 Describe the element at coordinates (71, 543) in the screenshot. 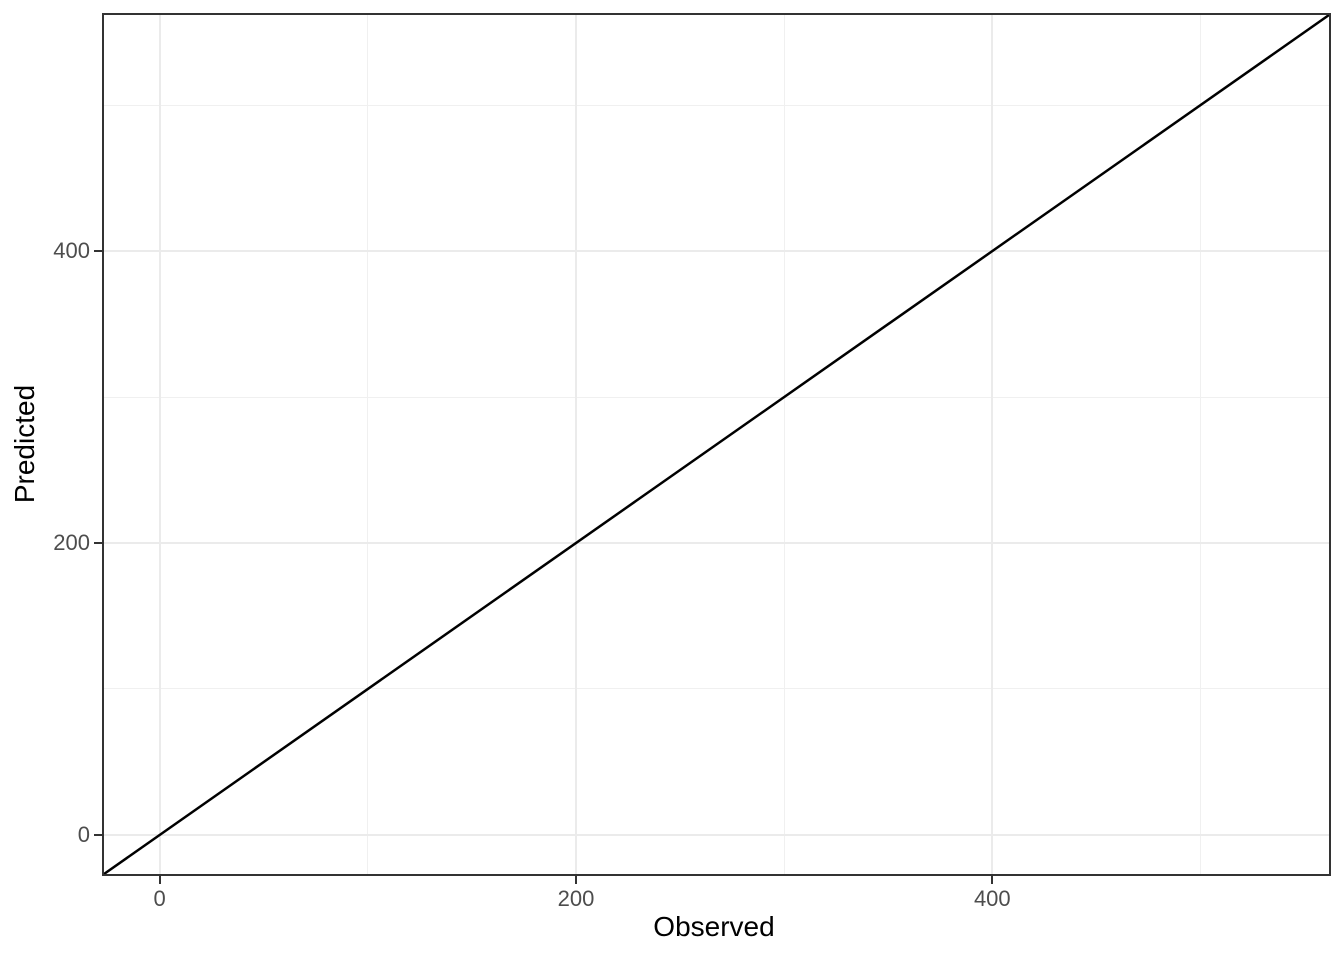

I see `y-tick-label: 200` at that location.